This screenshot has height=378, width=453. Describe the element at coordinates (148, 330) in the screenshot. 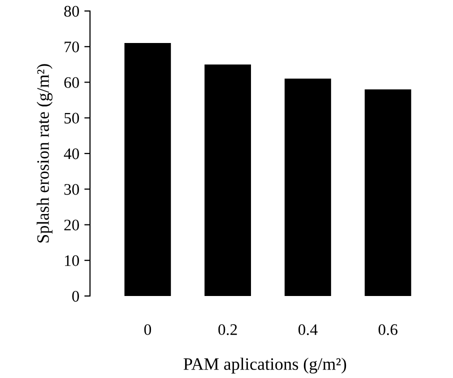

I see `x-tick-label: 0` at that location.